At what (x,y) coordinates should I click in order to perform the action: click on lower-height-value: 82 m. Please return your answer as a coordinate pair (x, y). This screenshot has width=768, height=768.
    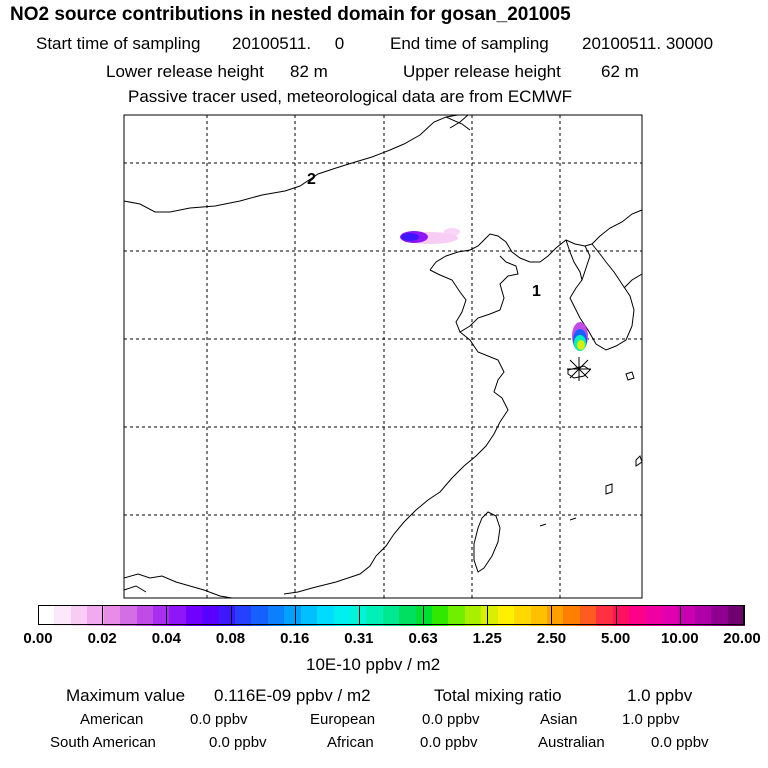
    Looking at the image, I should click on (309, 71).